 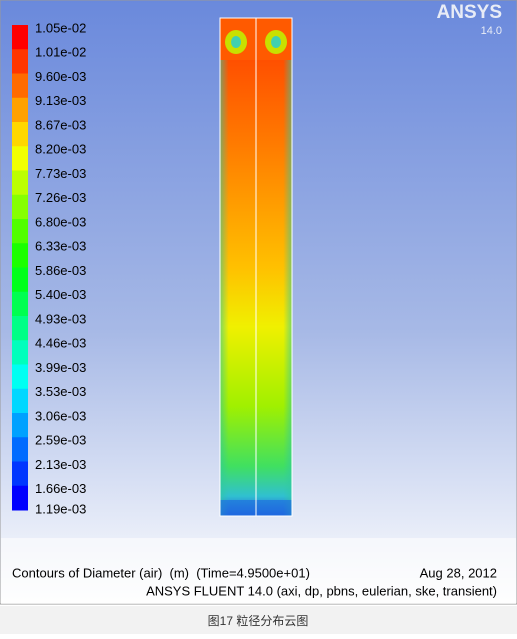 I want to click on colorbar-label: 7.26e-03, so click(x=60, y=197).